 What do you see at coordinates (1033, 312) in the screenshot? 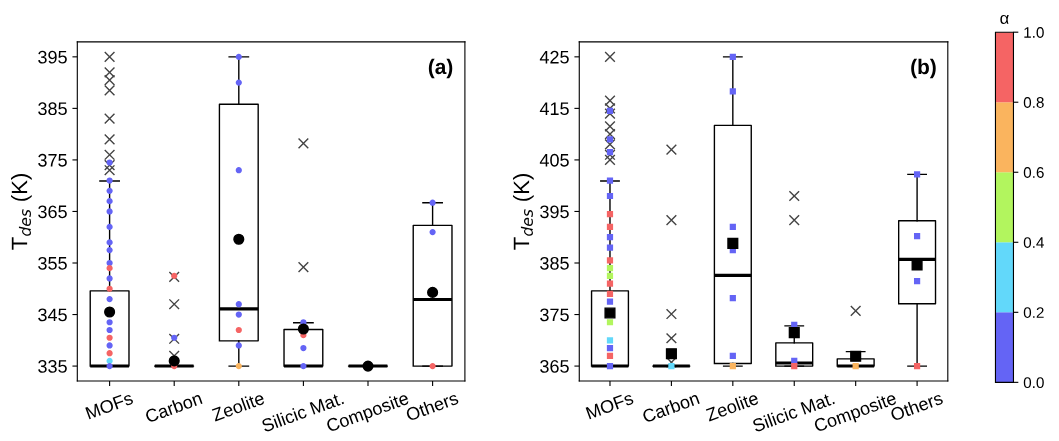
I see `color-bar-label: 0.2` at bounding box center [1033, 312].